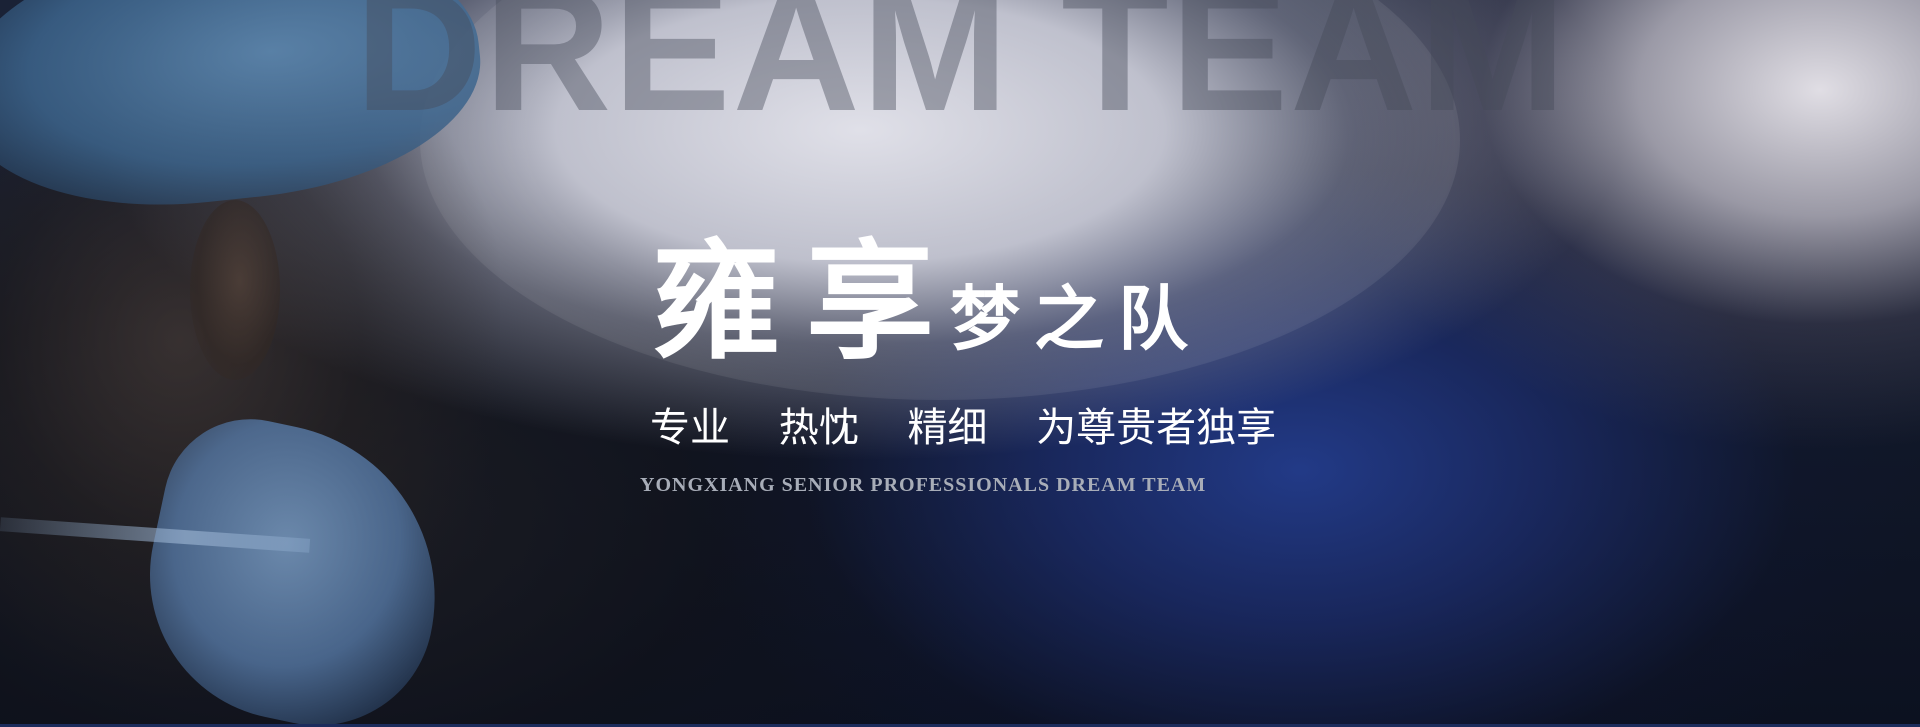 Image resolution: width=1920 pixels, height=727 pixels. What do you see at coordinates (1156, 428) in the screenshot?
I see `slogan-item: 为尊贵者独享` at bounding box center [1156, 428].